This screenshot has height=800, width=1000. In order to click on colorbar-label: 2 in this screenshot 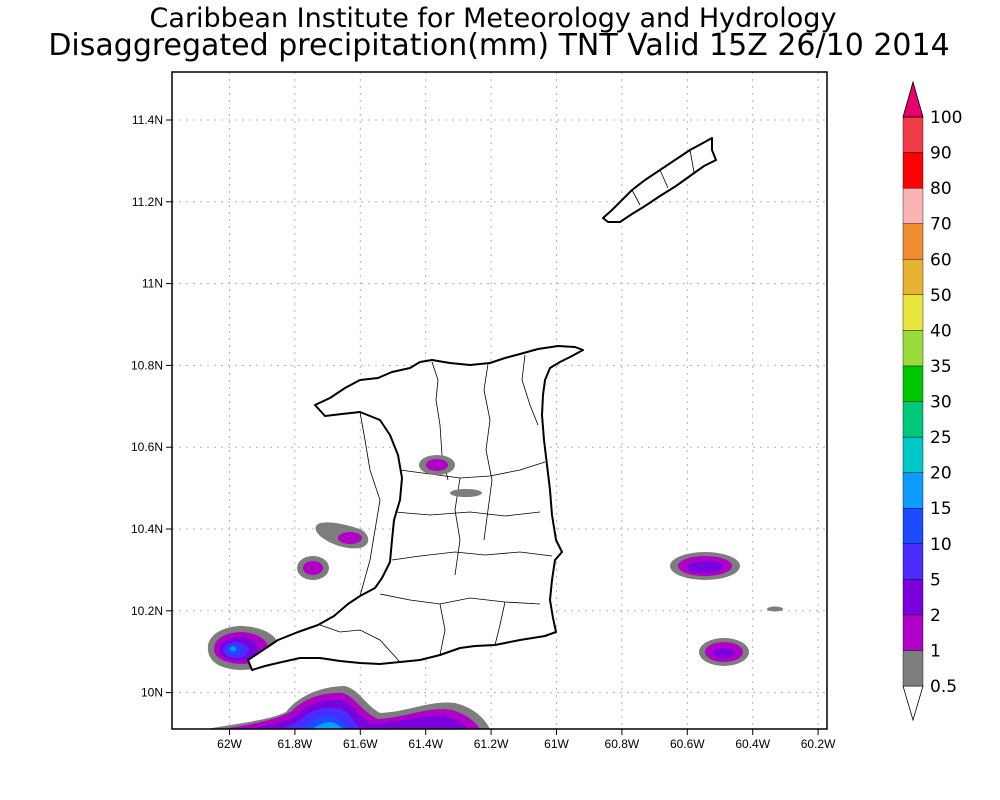, I will do `click(935, 616)`.